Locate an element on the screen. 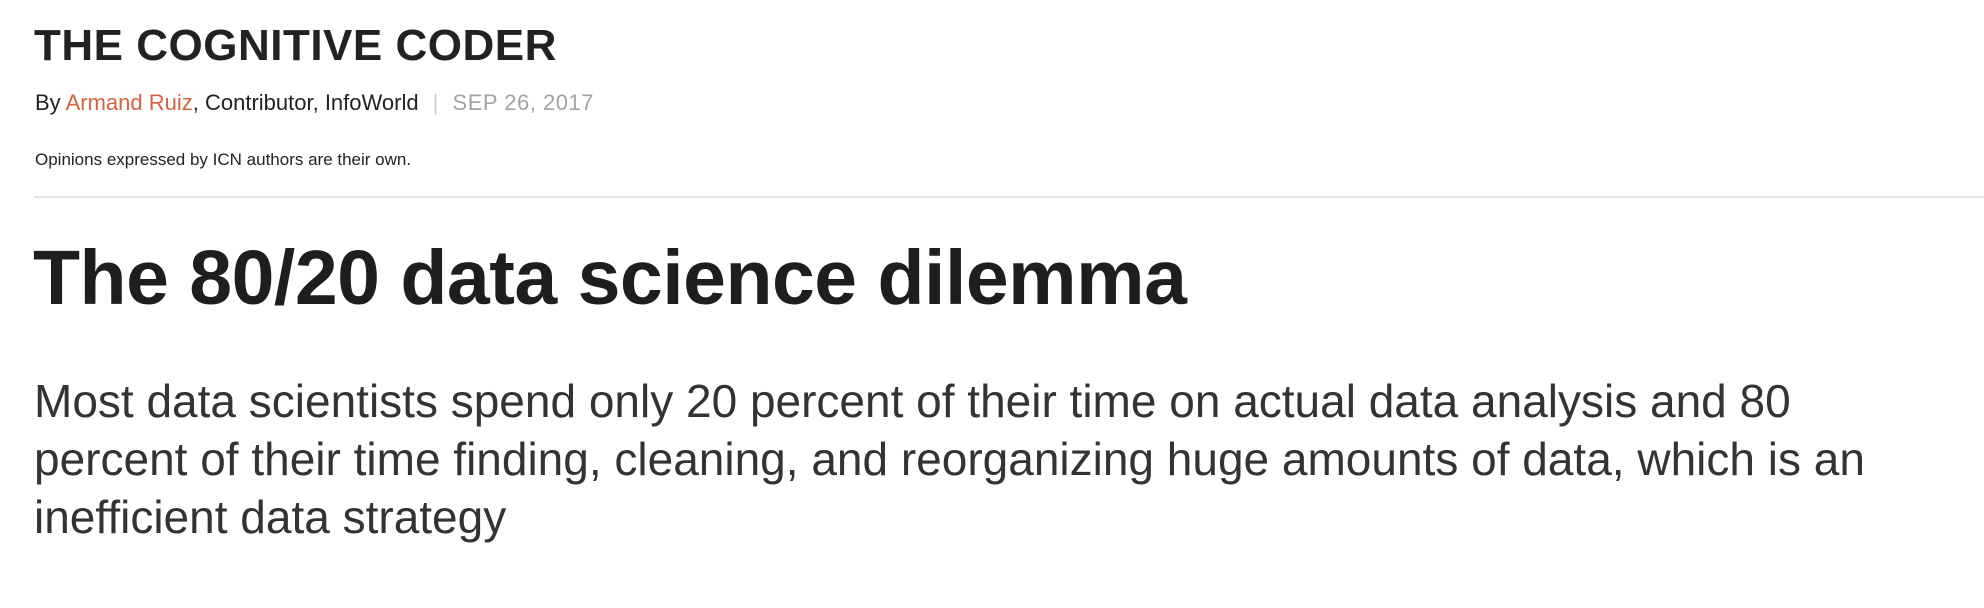  publish-date: SEP 26, 2017 is located at coordinates (523, 102).